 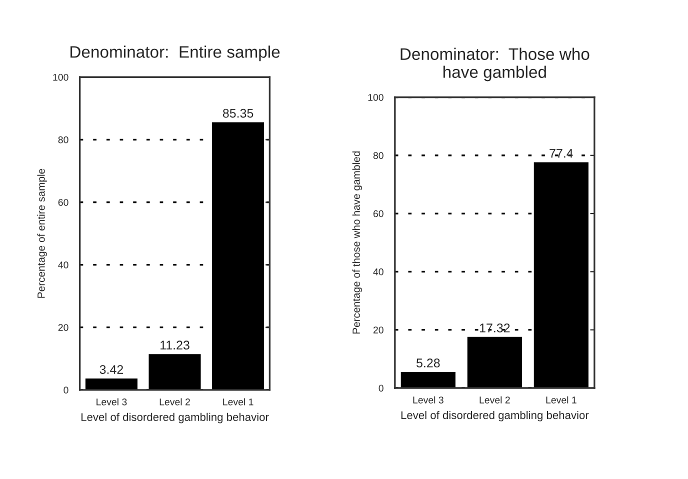 I want to click on data-label: 3.42, so click(x=111, y=369).